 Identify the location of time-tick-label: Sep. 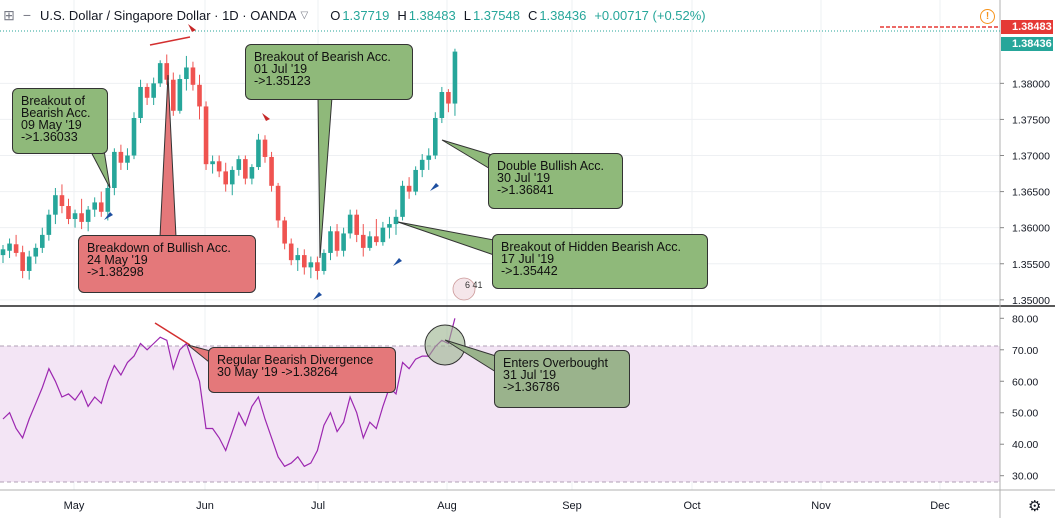
(572, 506).